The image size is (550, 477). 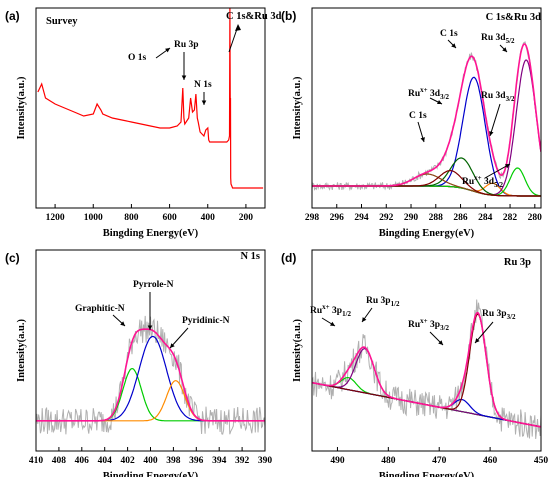 I want to click on peak-annotation: C 1s&Ru 3d, so click(x=254, y=16).